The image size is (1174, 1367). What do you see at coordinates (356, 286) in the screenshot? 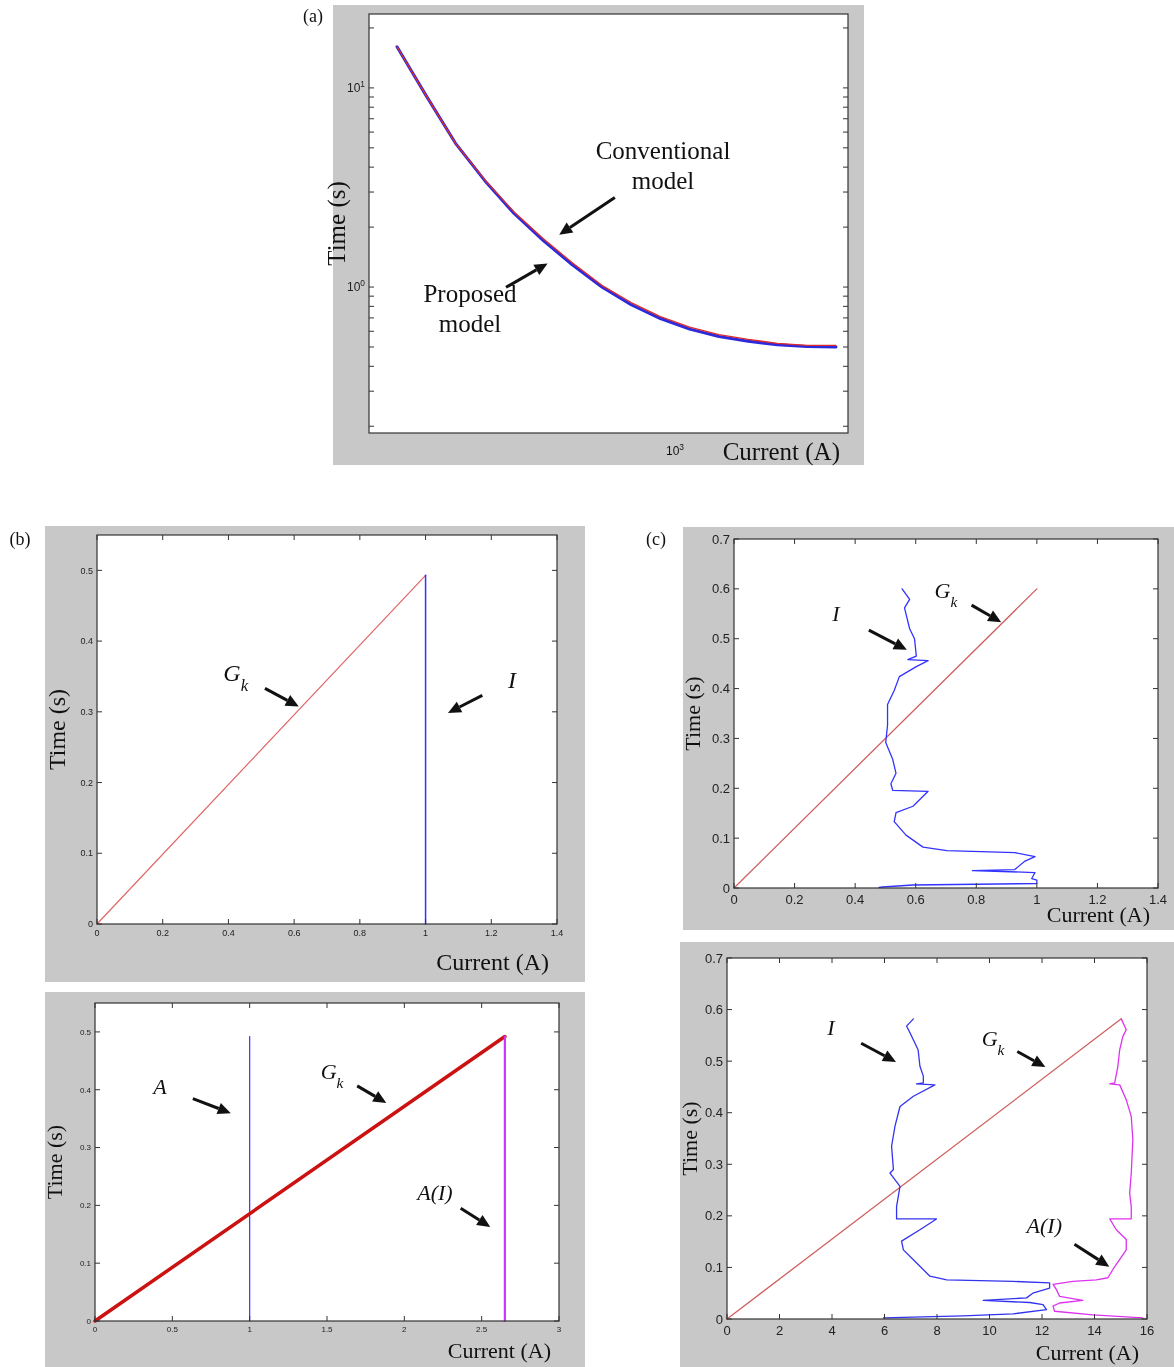
I see `y-tick-label: 10$^{0}$` at bounding box center [356, 286].